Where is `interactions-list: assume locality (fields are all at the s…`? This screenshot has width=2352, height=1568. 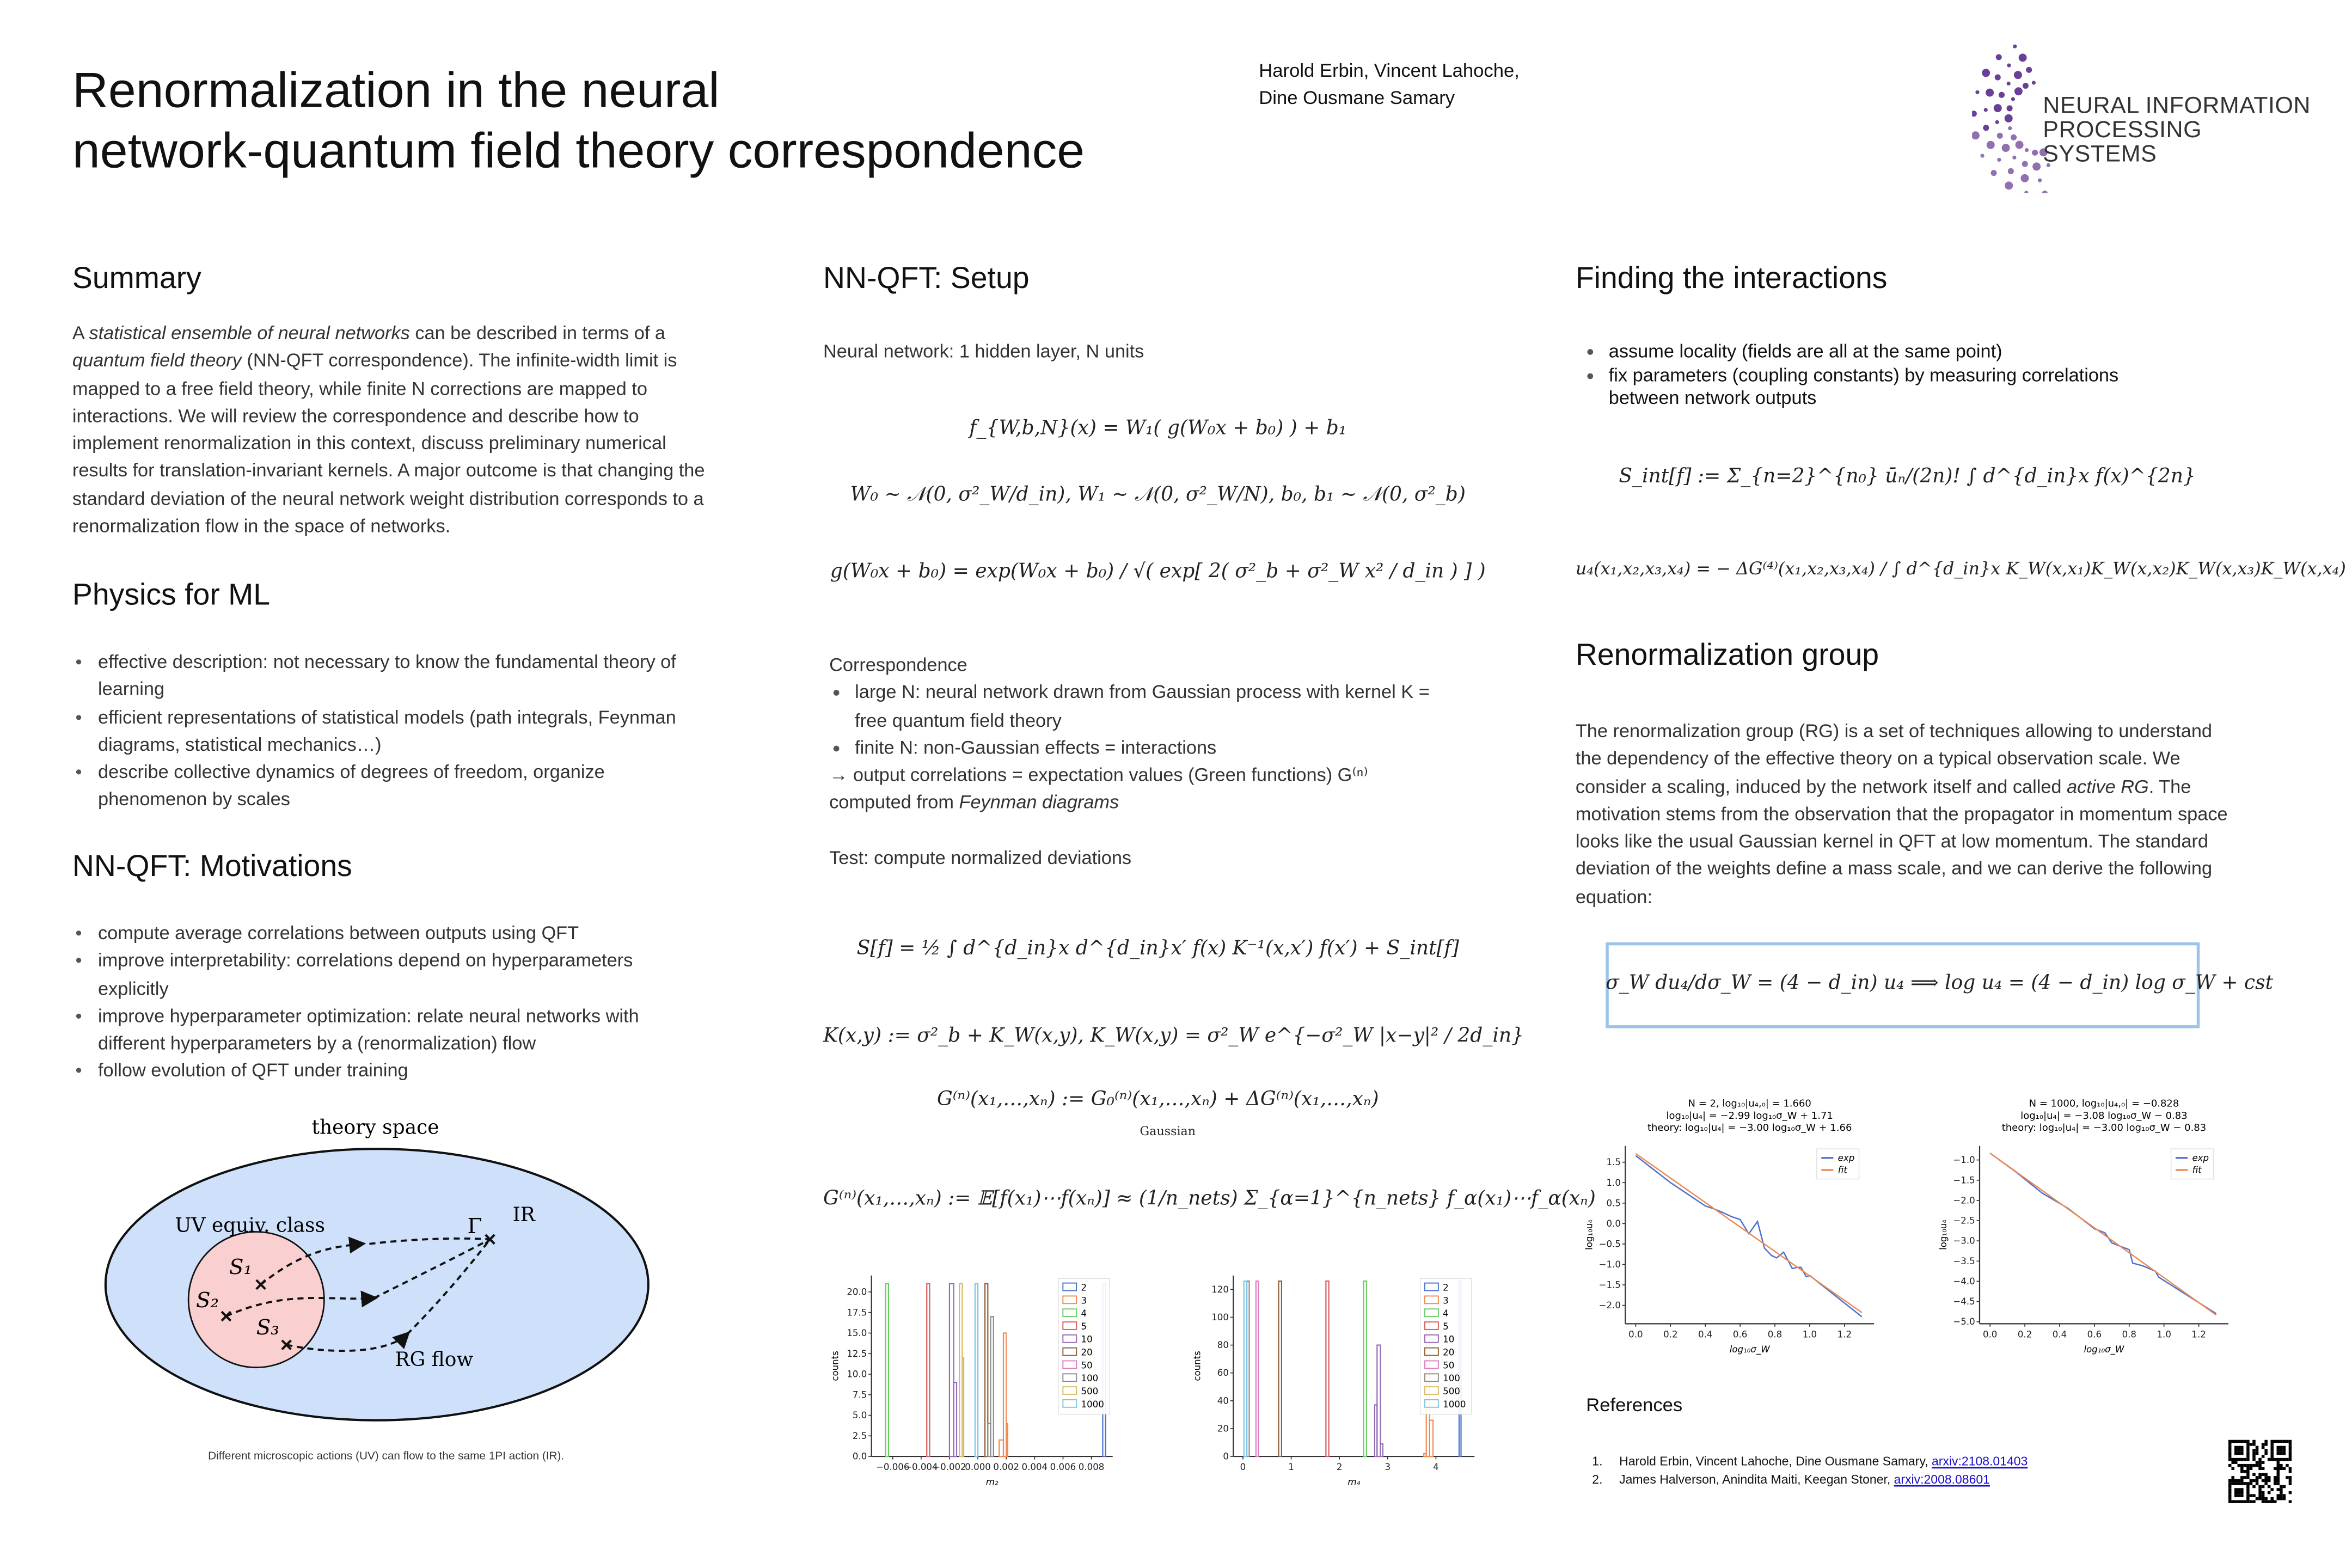 interactions-list: assume locality (fields are all at the s… is located at coordinates (1884, 376).